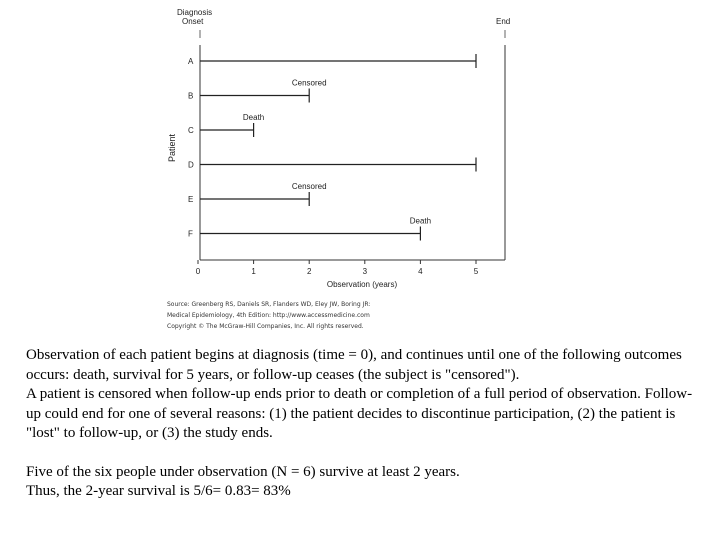 This screenshot has width=720, height=540. Describe the element at coordinates (190, 96) in the screenshot. I see `patient-label-b: B` at that location.